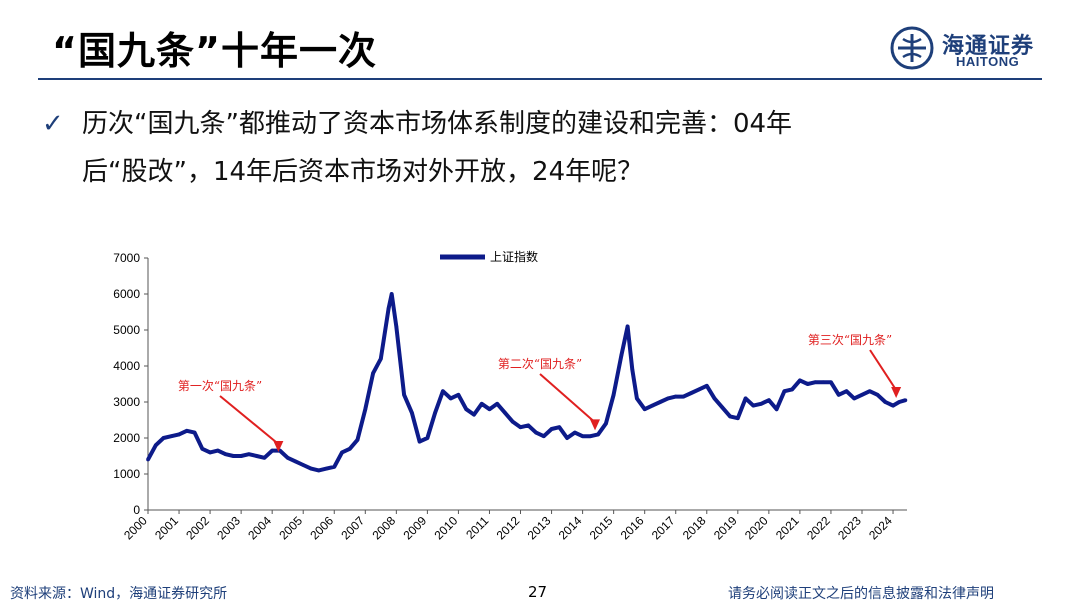  Describe the element at coordinates (514, 256) in the screenshot. I see `legend-label: 上证指数` at that location.